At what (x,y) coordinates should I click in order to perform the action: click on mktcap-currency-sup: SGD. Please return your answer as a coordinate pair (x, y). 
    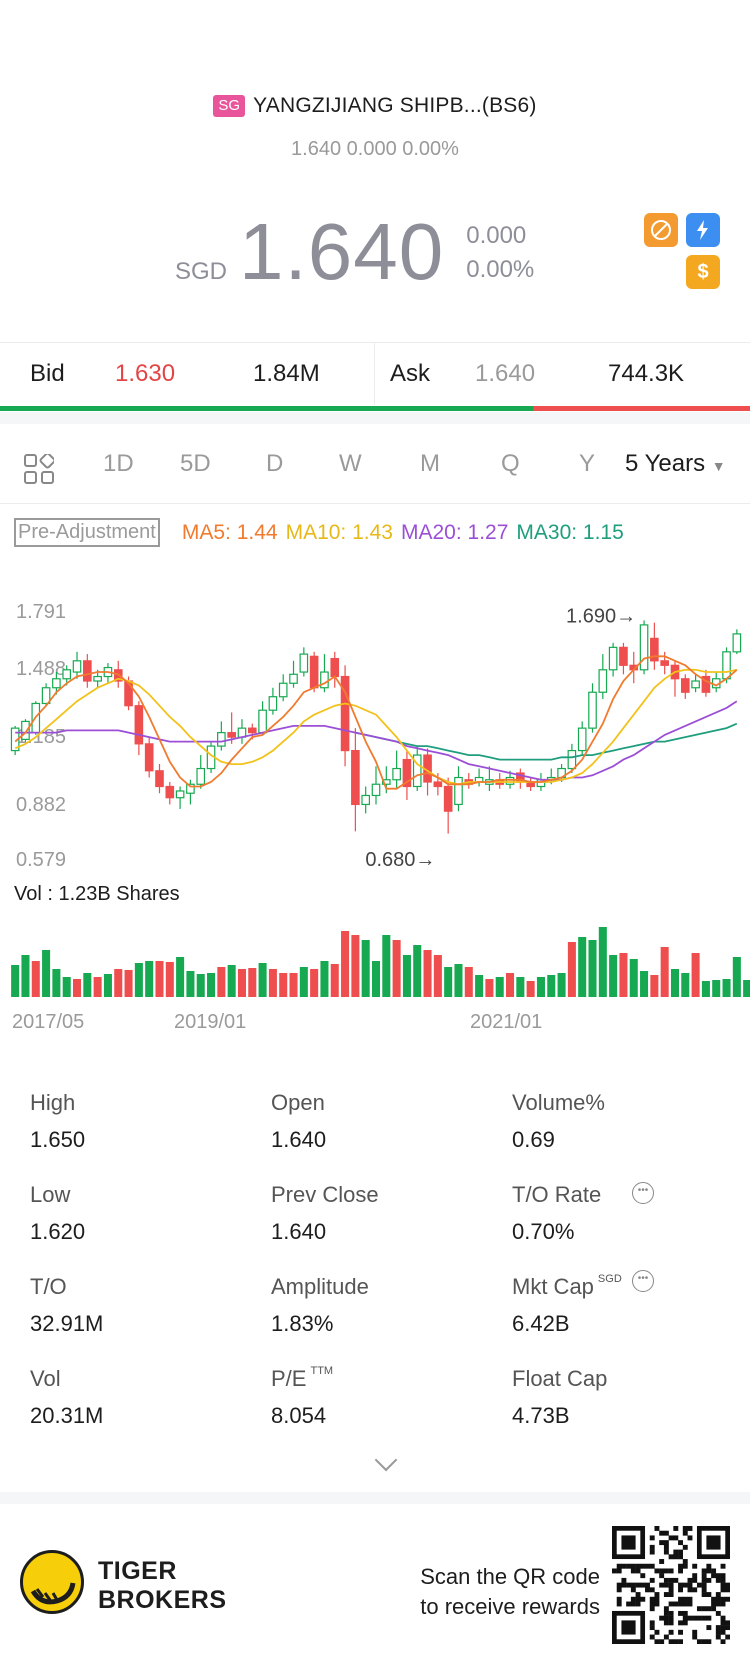
    Looking at the image, I should click on (609, 1279).